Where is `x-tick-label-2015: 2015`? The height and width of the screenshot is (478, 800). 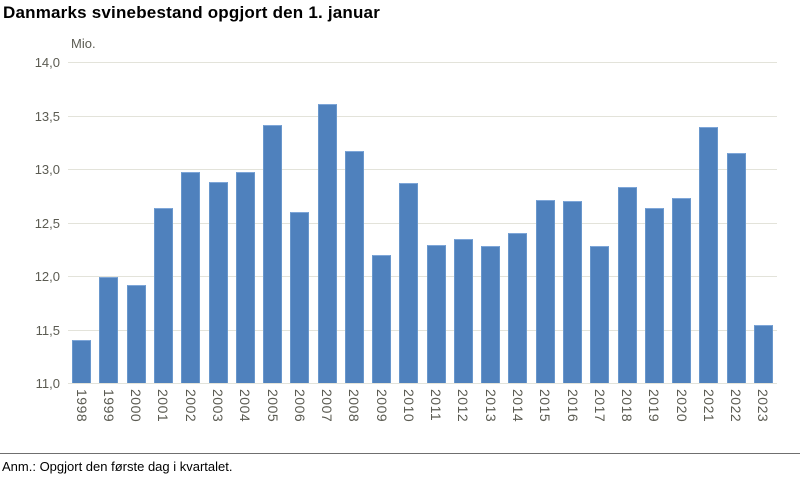 x-tick-label-2015: 2015 is located at coordinates (545, 406).